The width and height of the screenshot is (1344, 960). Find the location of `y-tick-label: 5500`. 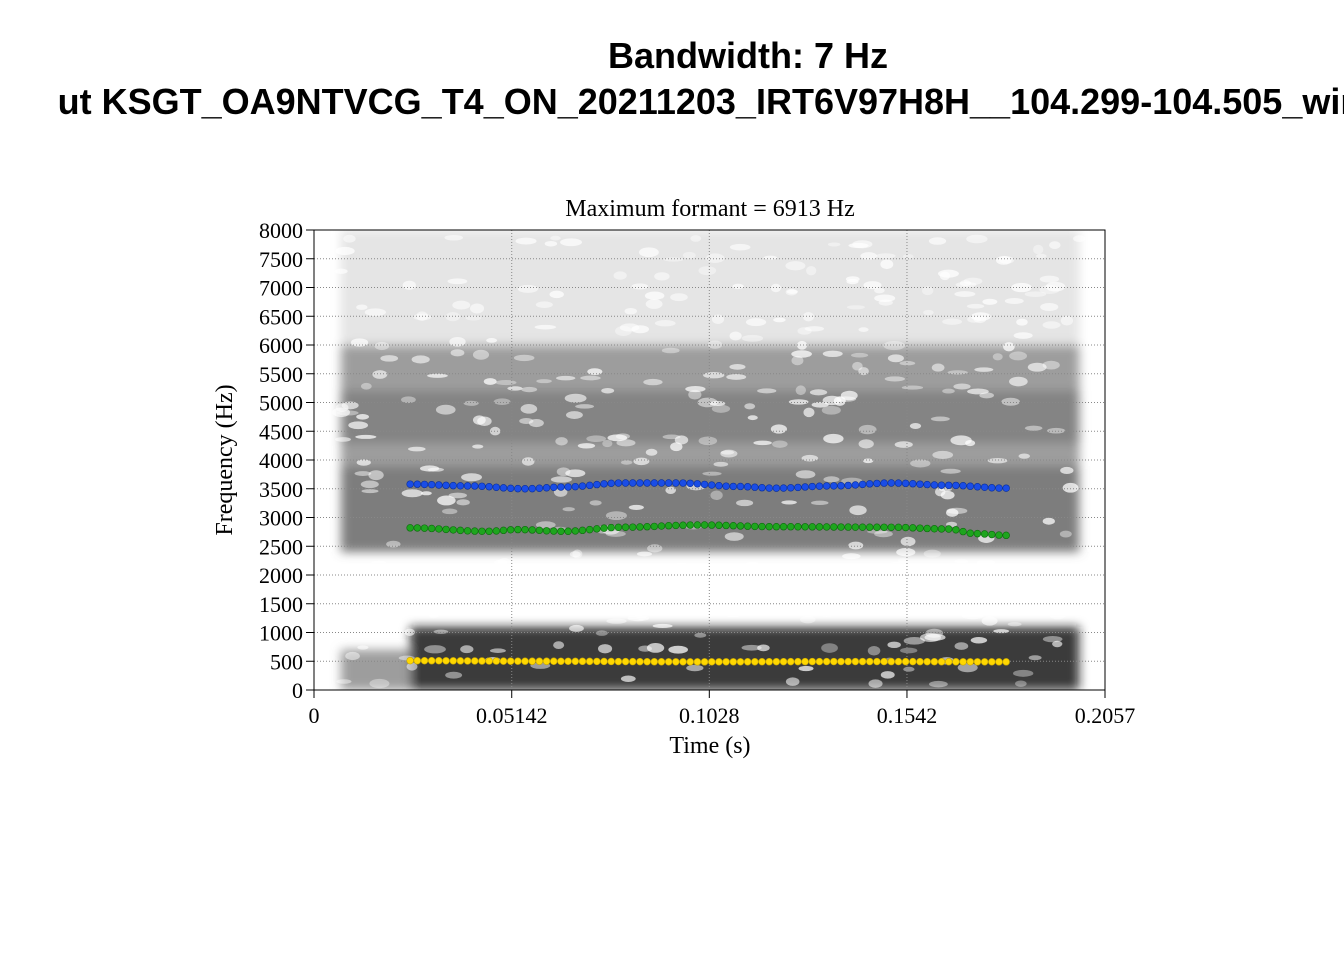

y-tick-label: 5500 is located at coordinates (281, 374).